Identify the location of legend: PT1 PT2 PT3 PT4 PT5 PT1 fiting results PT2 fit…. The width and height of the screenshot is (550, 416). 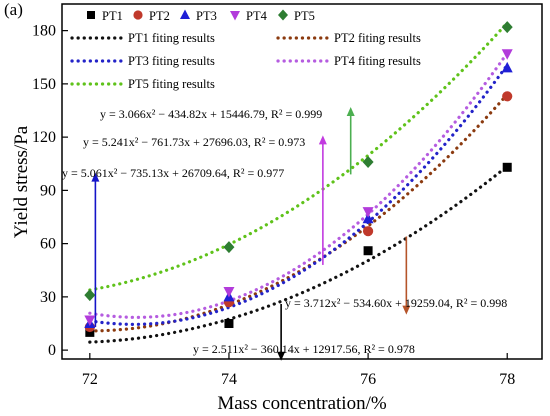
(245, 50).